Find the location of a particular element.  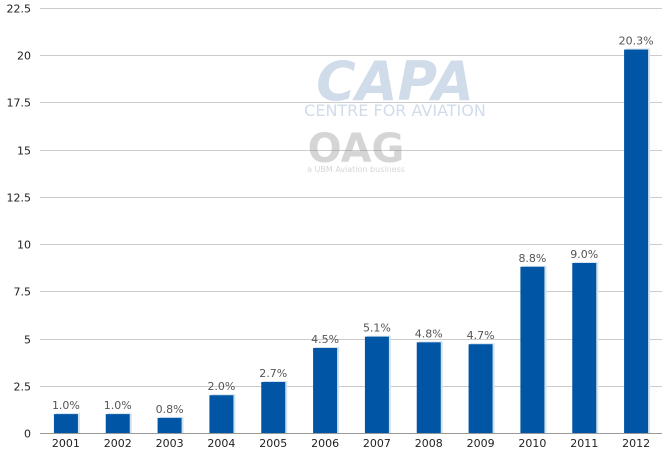

data-label: 20.3% is located at coordinates (636, 41).